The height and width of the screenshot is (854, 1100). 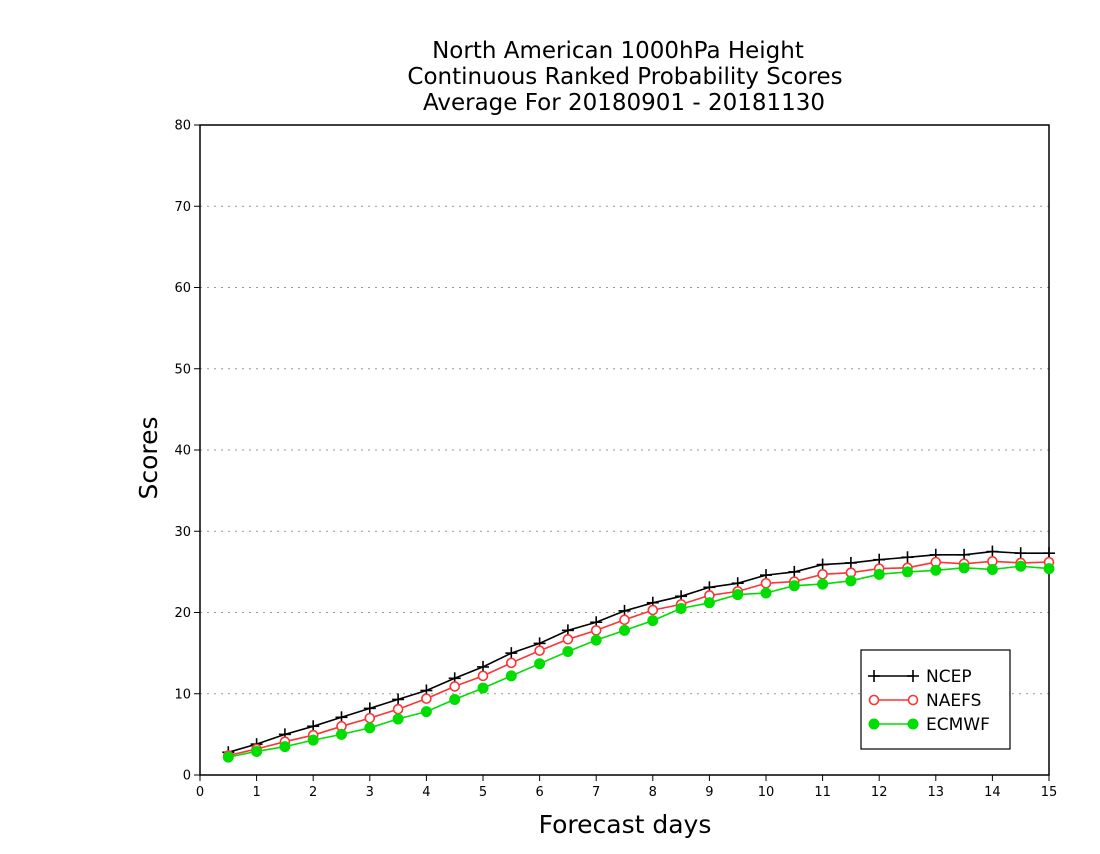 What do you see at coordinates (182, 451) in the screenshot?
I see `y-tick-label: 40` at bounding box center [182, 451].